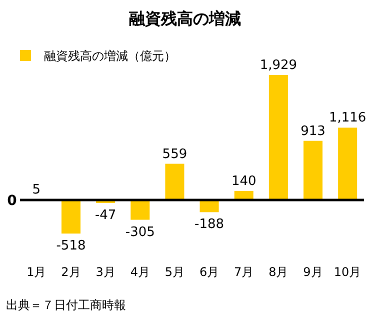 Image resolution: width=370 pixels, height=327 pixels. Describe the element at coordinates (174, 272) in the screenshot. I see `x-tick-label: 5月` at that location.